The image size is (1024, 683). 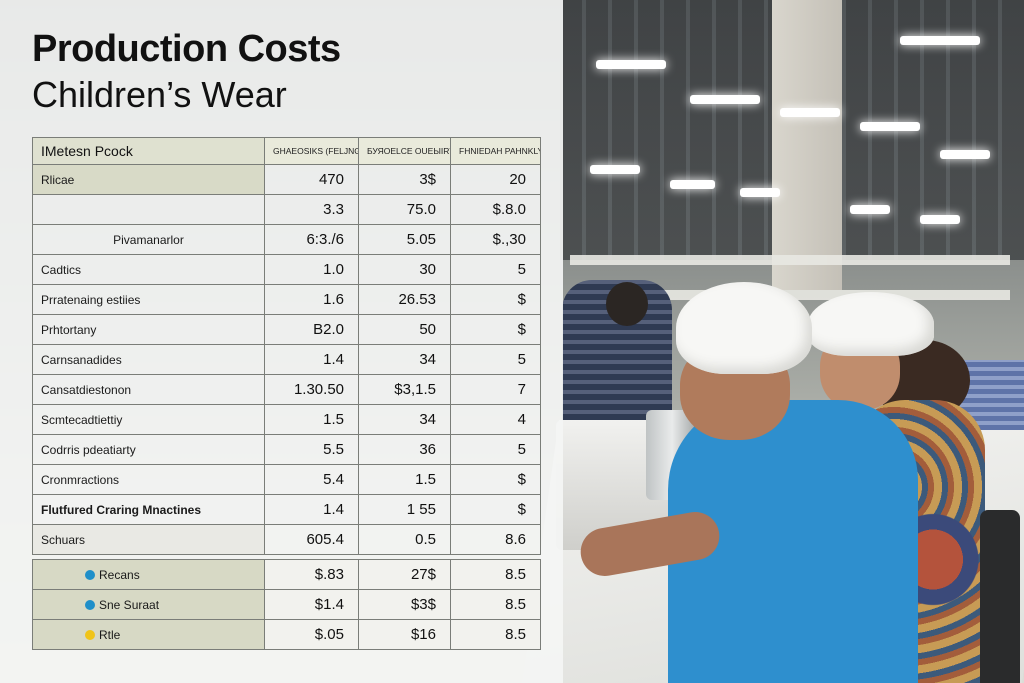 What do you see at coordinates (404, 634) in the screenshot?
I see `table-cell: $16` at bounding box center [404, 634].